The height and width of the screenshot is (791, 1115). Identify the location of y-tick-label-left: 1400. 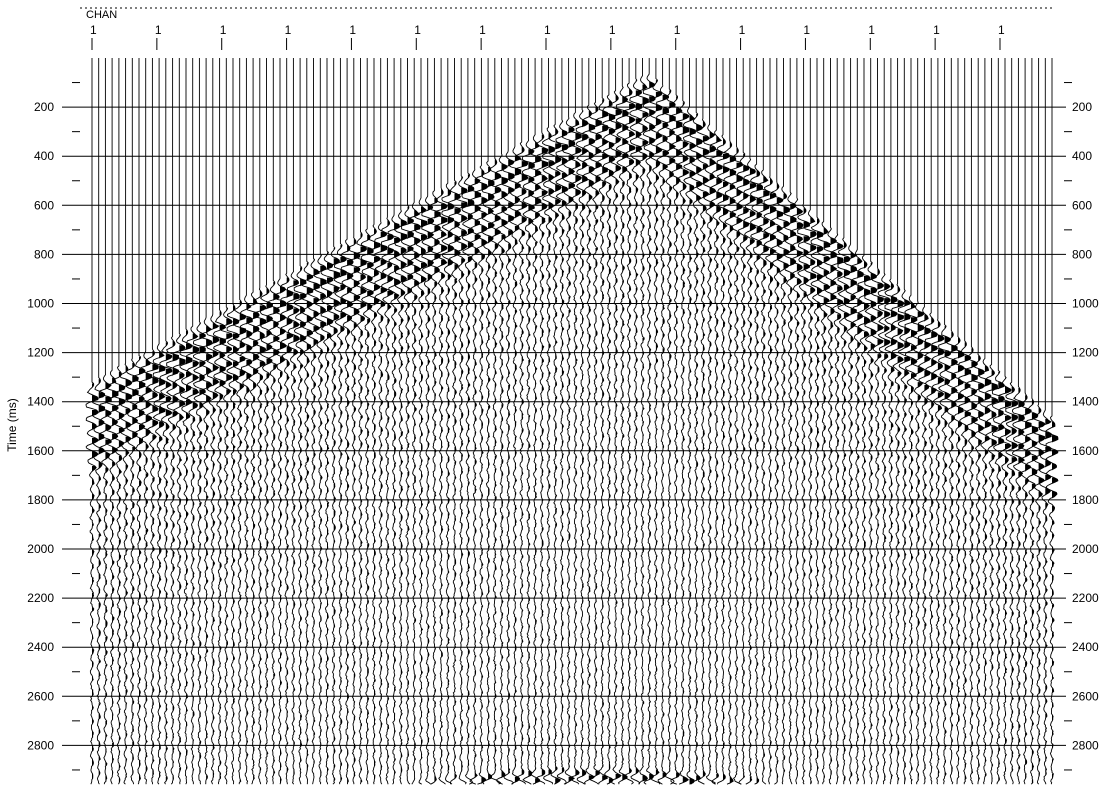
(40, 402).